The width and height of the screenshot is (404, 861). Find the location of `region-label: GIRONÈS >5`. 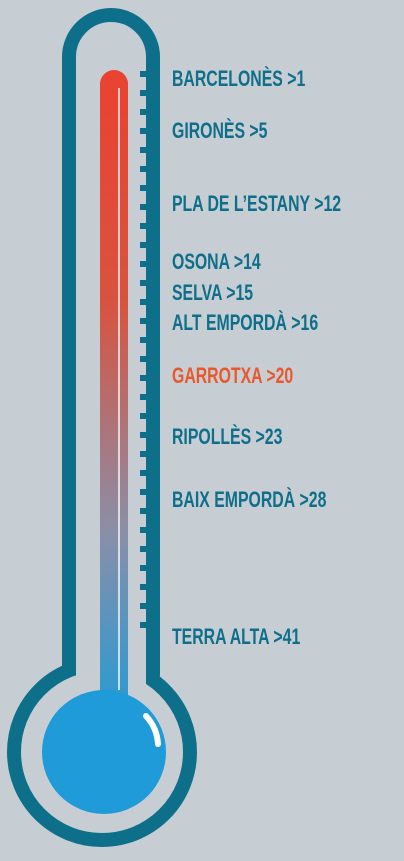

region-label: GIRONÈS >5 is located at coordinates (220, 130).